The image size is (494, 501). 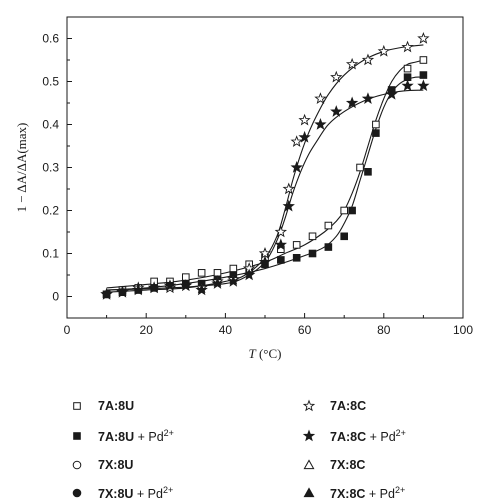 What do you see at coordinates (384, 330) in the screenshot?
I see `x-tick-label: 80` at bounding box center [384, 330].